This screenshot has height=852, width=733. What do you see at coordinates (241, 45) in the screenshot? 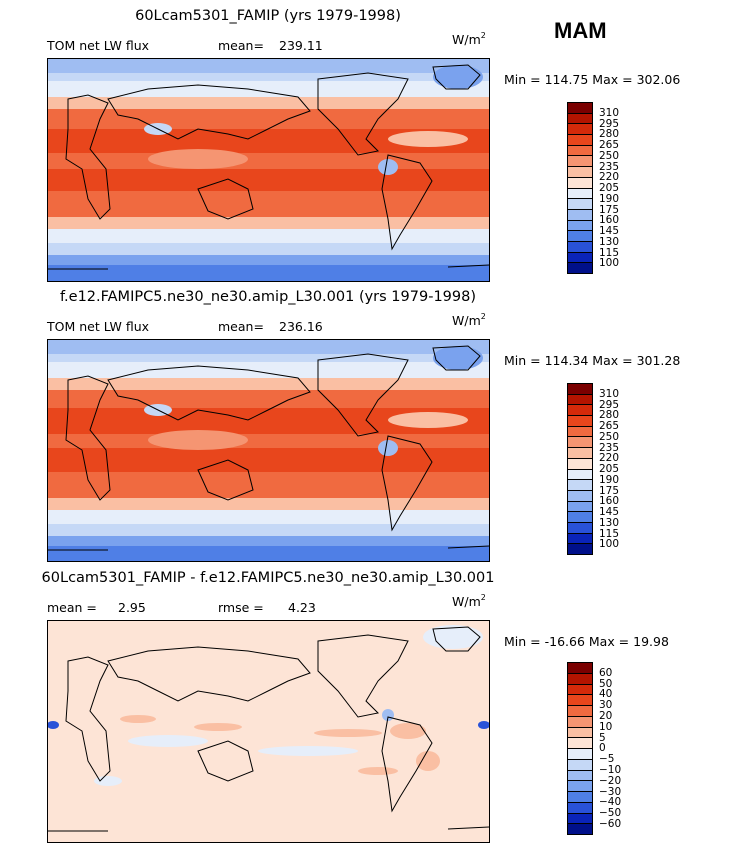
I see `panel-1-mean-label: mean=` at bounding box center [241, 45].